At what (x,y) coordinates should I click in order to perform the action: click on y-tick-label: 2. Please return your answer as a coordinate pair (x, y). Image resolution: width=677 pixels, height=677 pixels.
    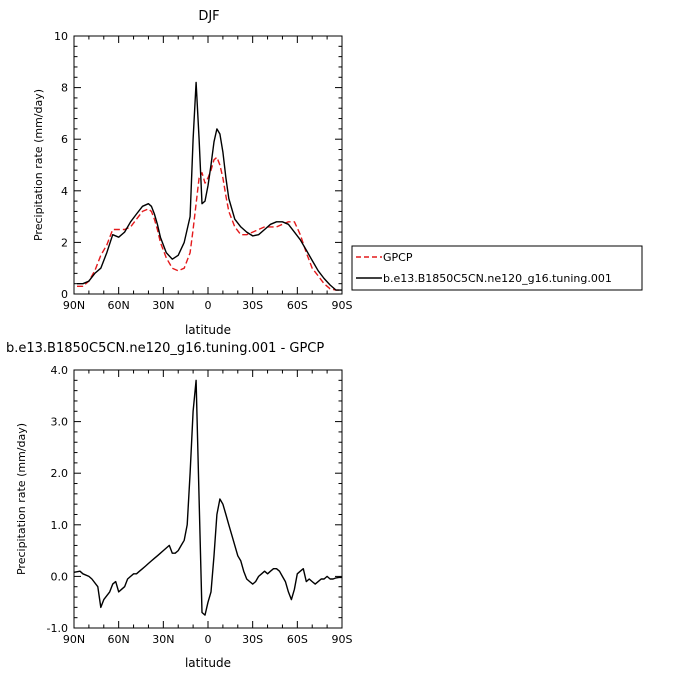
    Looking at the image, I should click on (64, 242).